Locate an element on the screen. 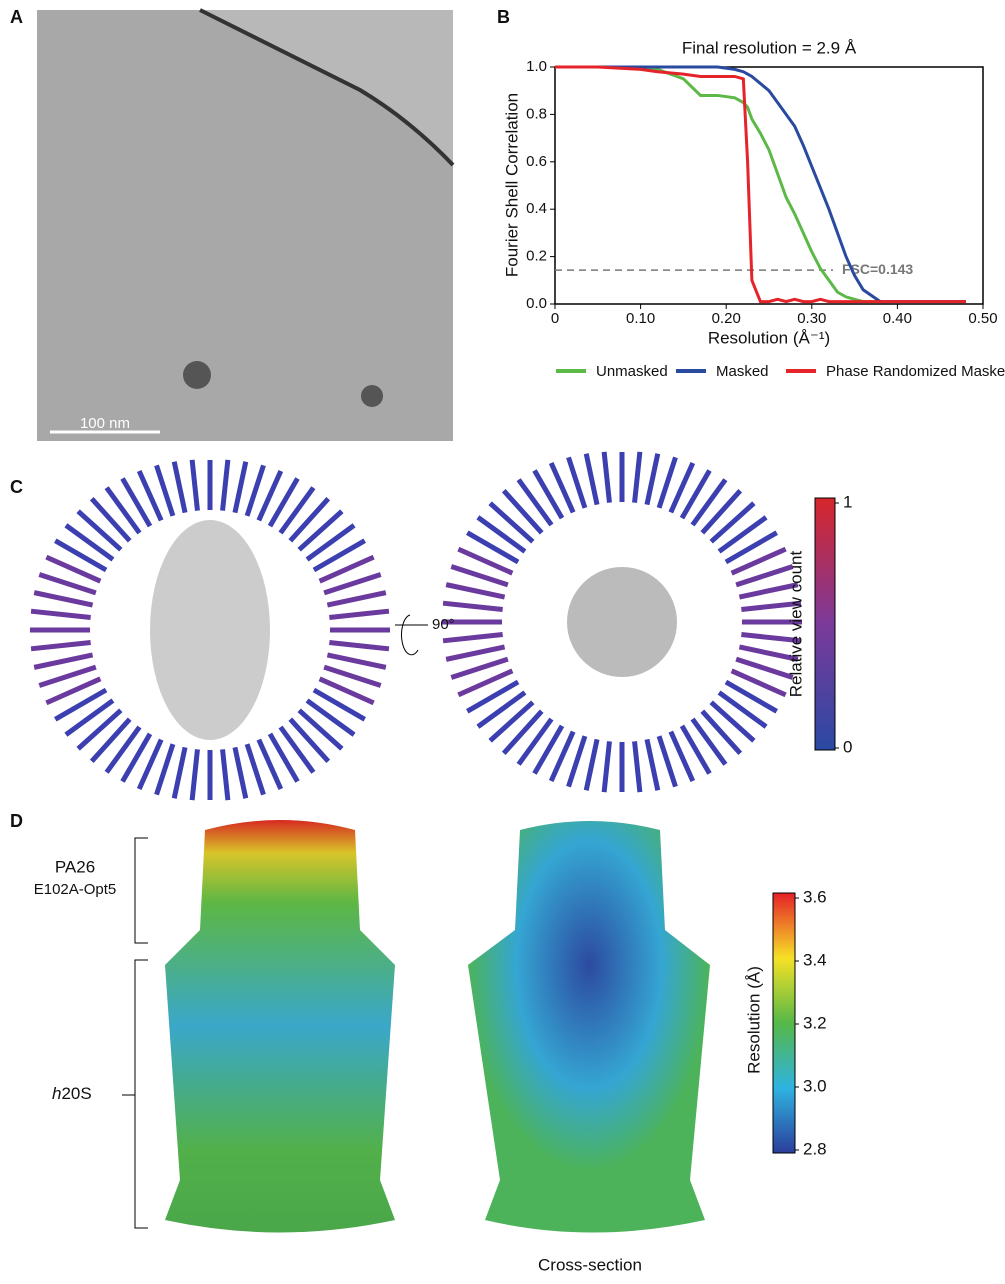  density-map is located at coordinates (280, 1026).